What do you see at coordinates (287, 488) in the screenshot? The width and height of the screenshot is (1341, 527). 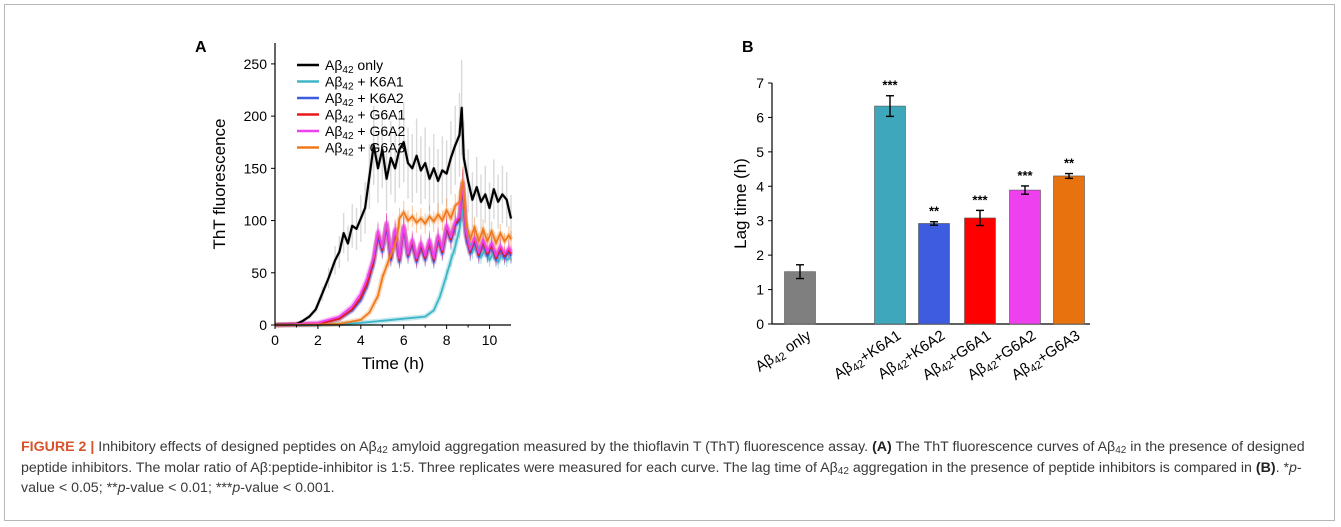 I see `caption-text: -value < 0.001.` at bounding box center [287, 488].